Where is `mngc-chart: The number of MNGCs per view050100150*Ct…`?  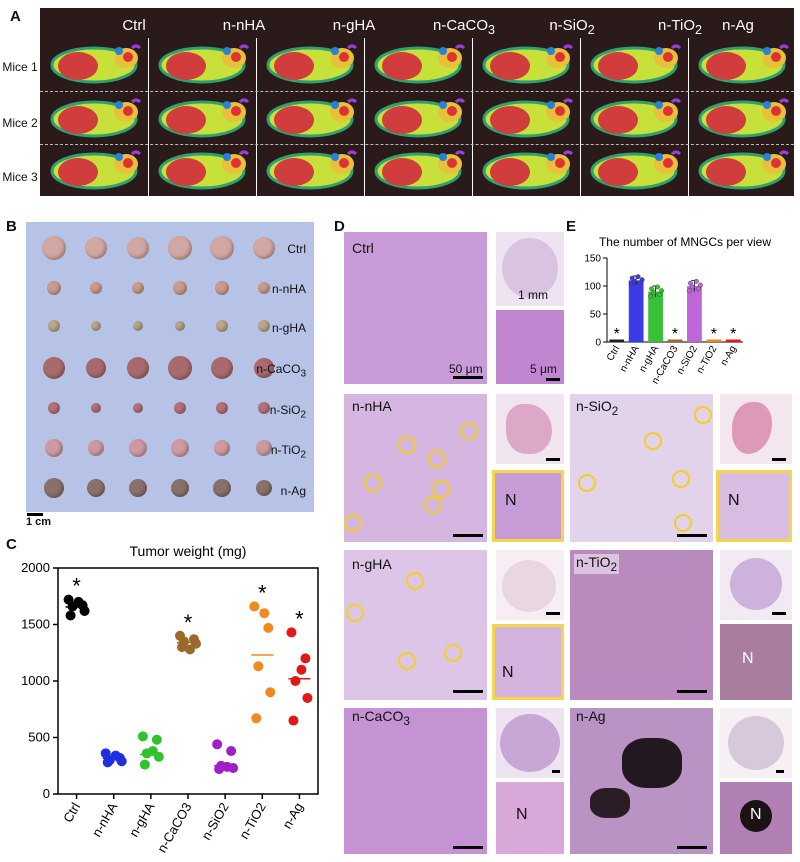
mngc-chart: The number of MNGCs per view050100150*Ct… is located at coordinates (677, 310).